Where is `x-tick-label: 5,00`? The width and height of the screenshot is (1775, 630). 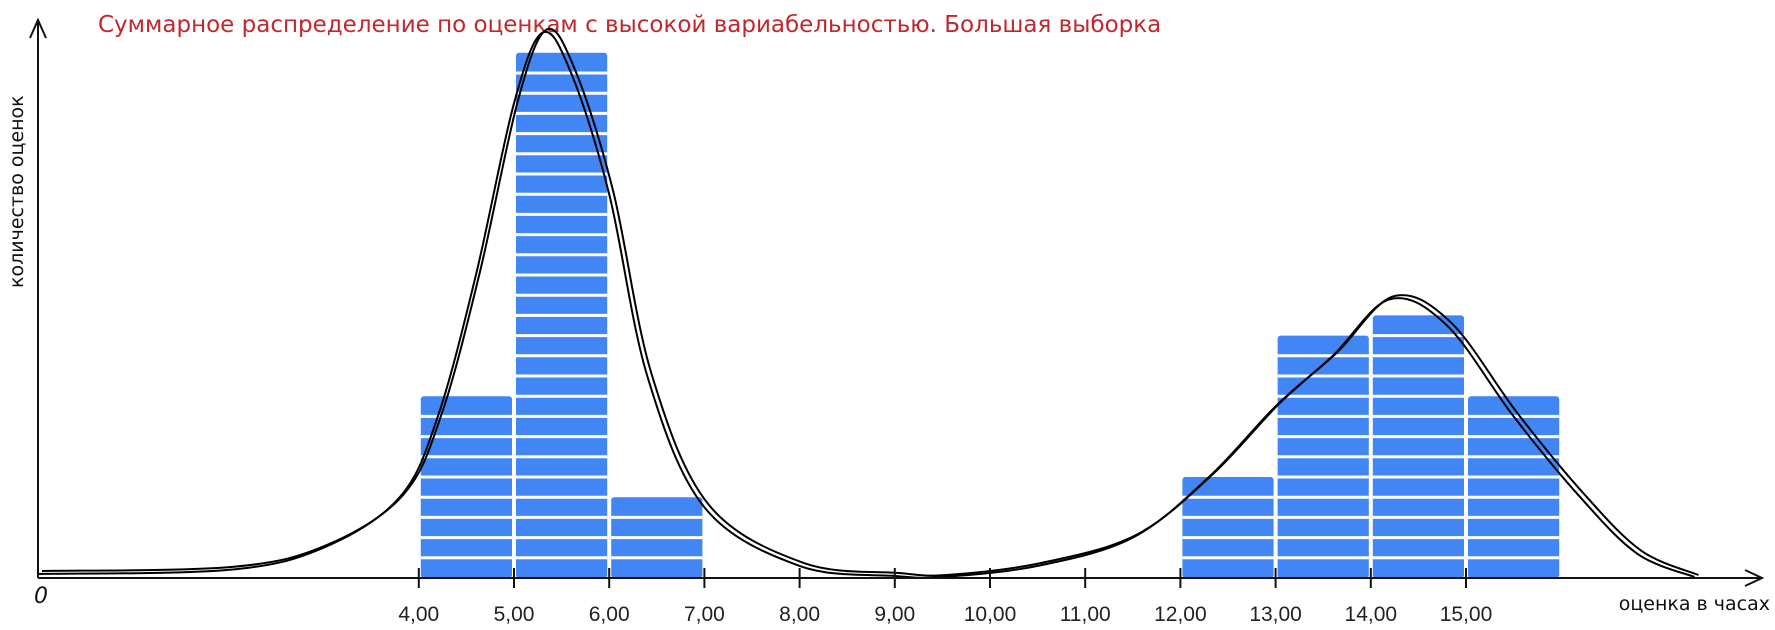
x-tick-label: 5,00 is located at coordinates (514, 614).